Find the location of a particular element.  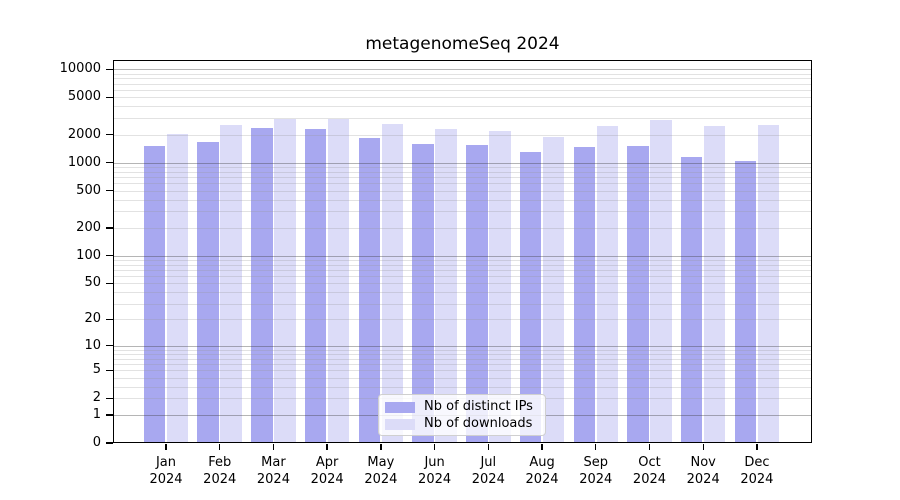

y-tick-label-0: 0 is located at coordinates (96, 442).